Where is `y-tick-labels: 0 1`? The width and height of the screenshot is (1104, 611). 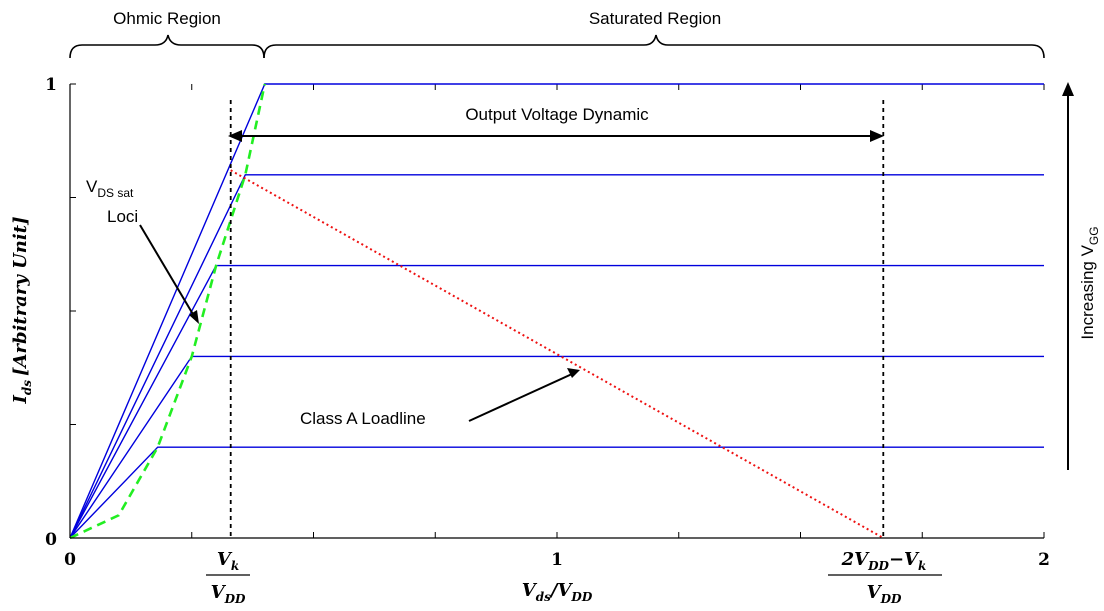 y-tick-labels: 0 1 is located at coordinates (51, 312).